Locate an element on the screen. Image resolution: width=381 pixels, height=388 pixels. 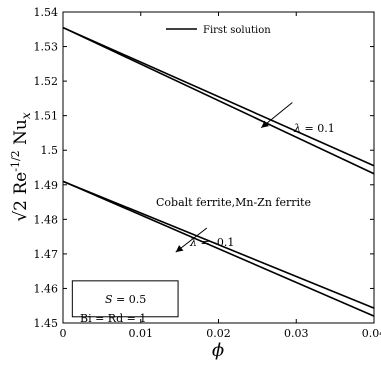
y-tick-label: 1.47 is located at coordinates (46, 254).